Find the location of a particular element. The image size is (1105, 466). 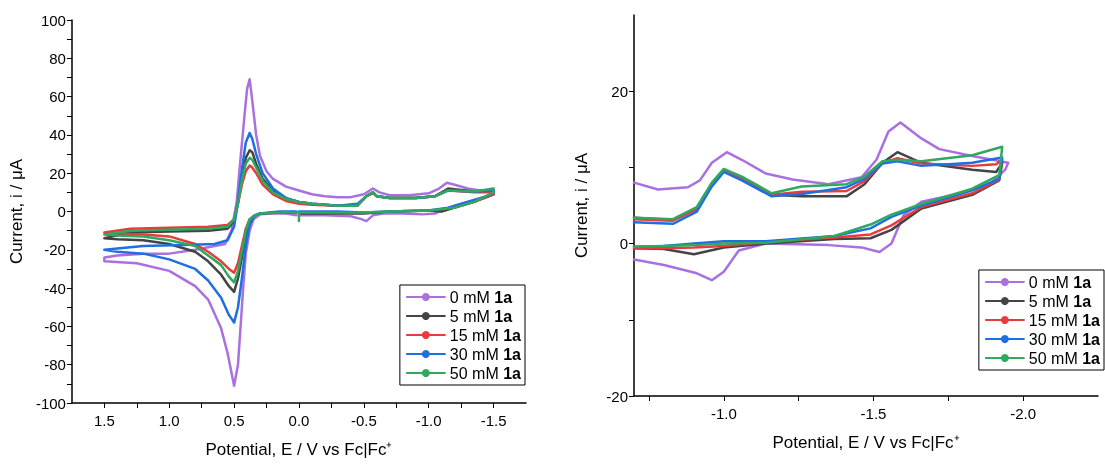

y-tick-label: -80 is located at coordinates (55, 365).